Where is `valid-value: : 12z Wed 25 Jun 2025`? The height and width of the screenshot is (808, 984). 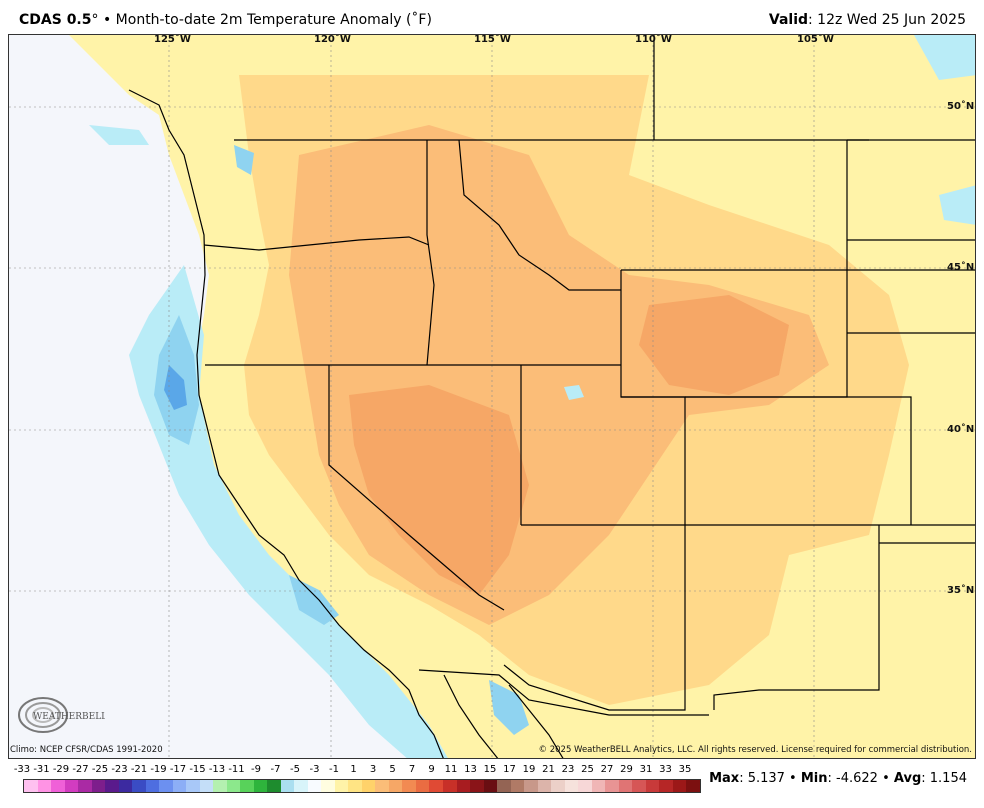 valid-value: : 12z Wed 25 Jun 2025 is located at coordinates (887, 20).